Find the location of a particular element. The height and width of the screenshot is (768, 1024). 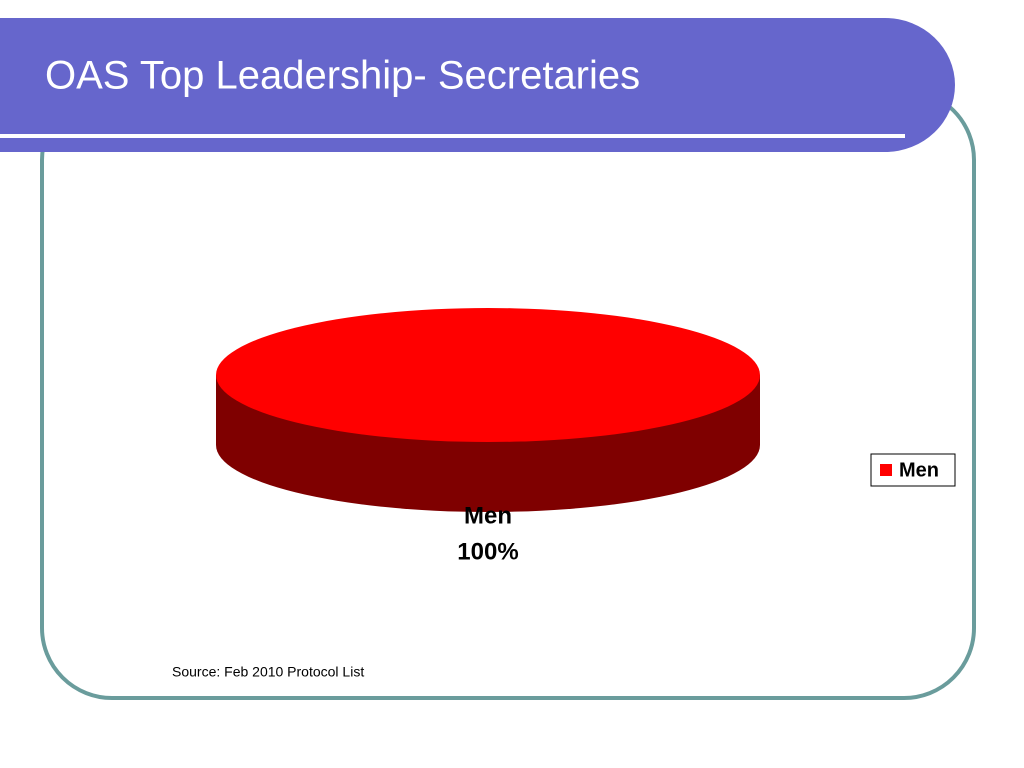

chart-title: OAS Top Leadership- Secretaries is located at coordinates (342, 76).